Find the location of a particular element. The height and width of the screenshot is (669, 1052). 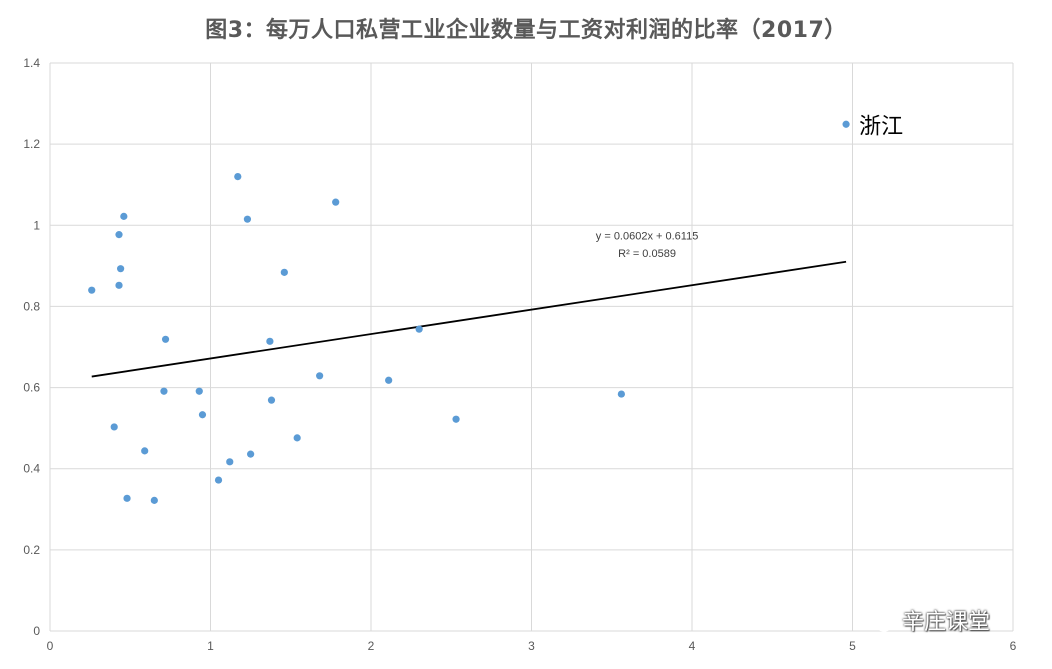

watermark: 辛庄课堂 is located at coordinates (926, 620).